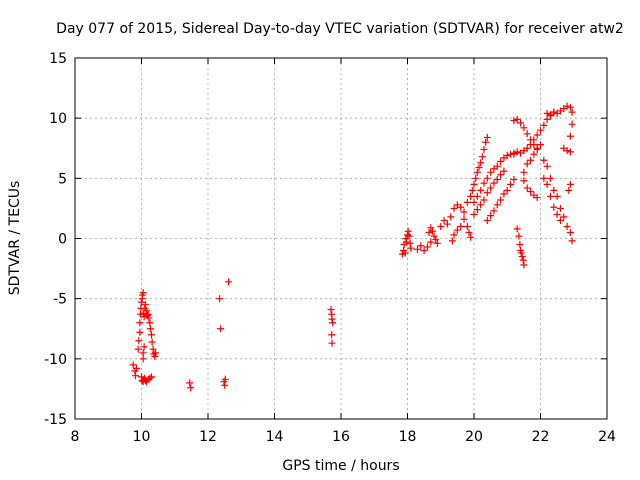 This screenshot has width=640, height=480. I want to click on y-tick-label: 10, so click(58, 119).